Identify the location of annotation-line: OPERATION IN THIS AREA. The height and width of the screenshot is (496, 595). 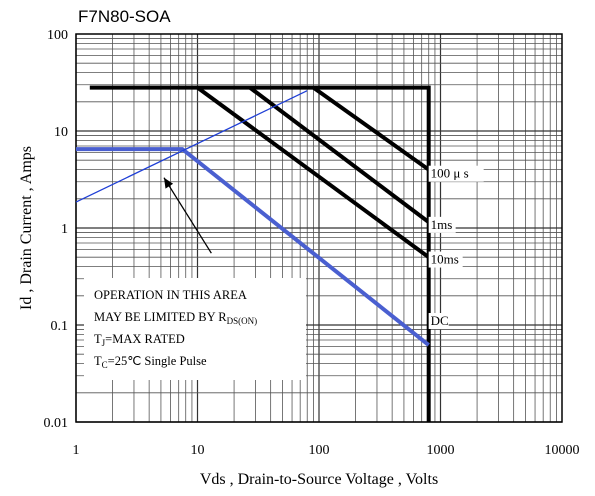
(170, 295).